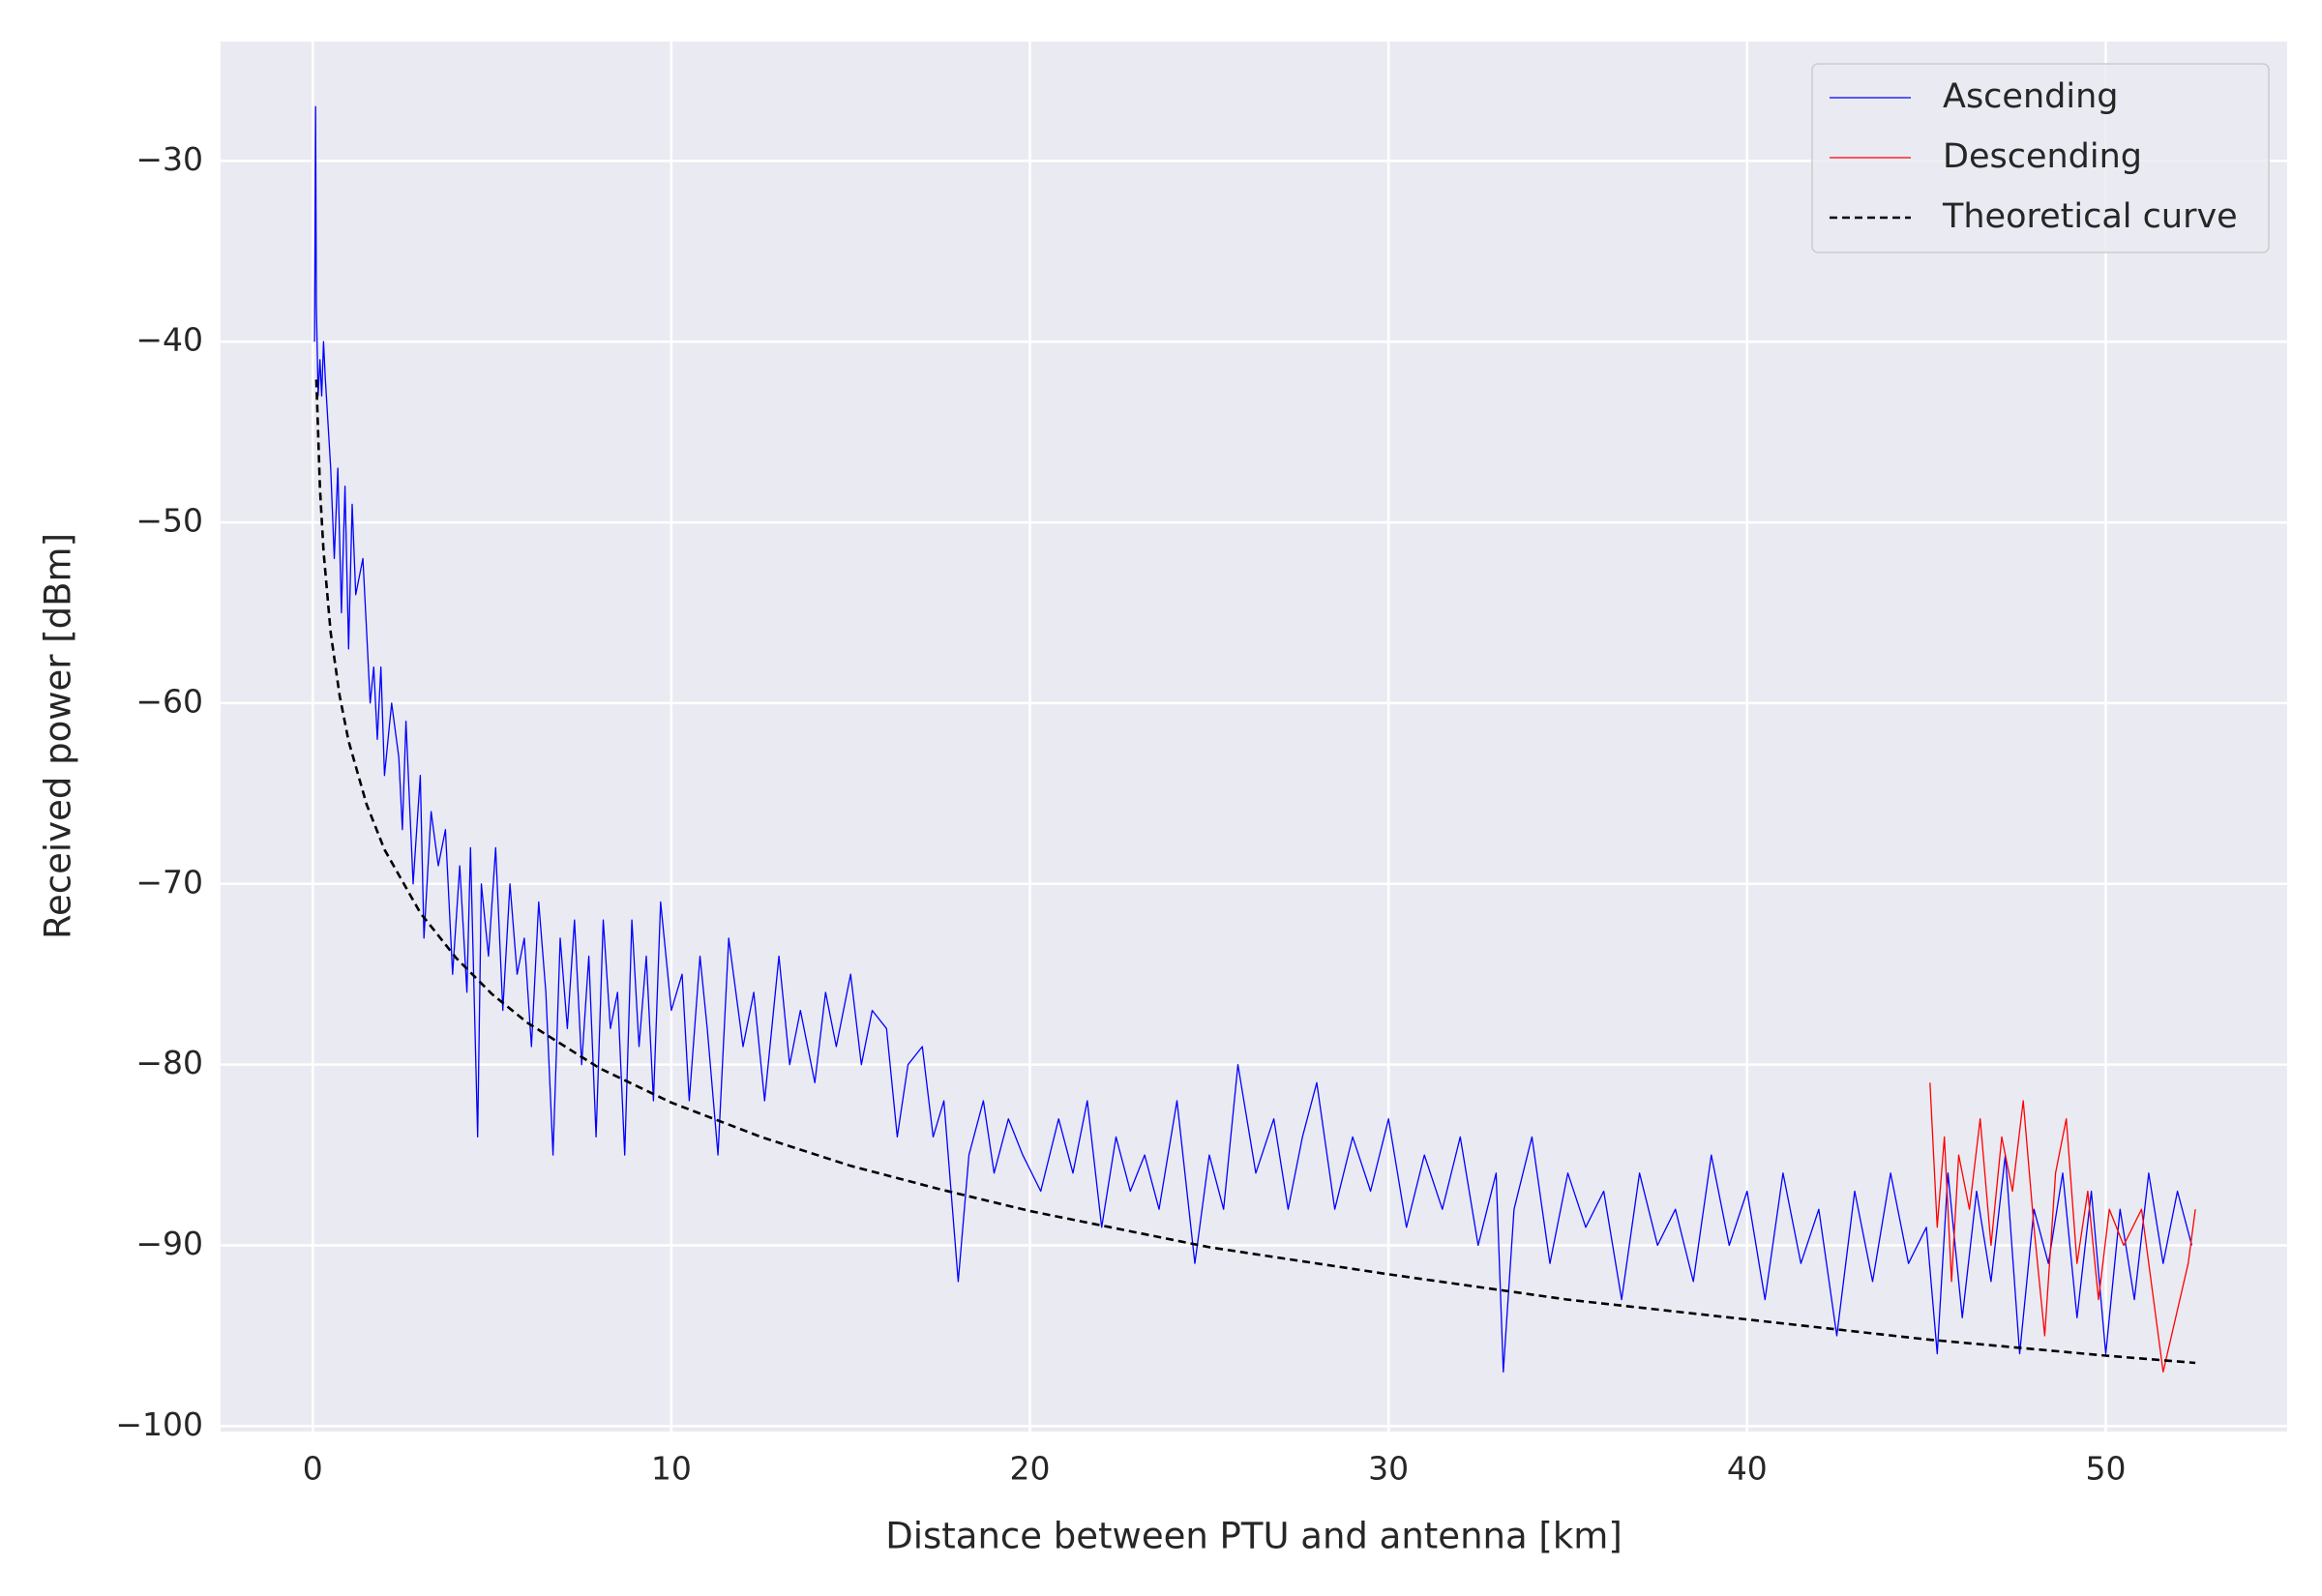  Describe the element at coordinates (1388, 1469) in the screenshot. I see `x-tick-label: 30` at that location.